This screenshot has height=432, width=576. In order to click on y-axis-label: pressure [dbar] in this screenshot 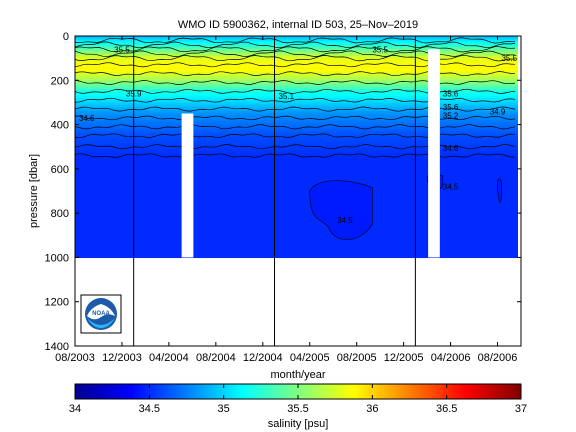, I will do `click(34, 191)`.